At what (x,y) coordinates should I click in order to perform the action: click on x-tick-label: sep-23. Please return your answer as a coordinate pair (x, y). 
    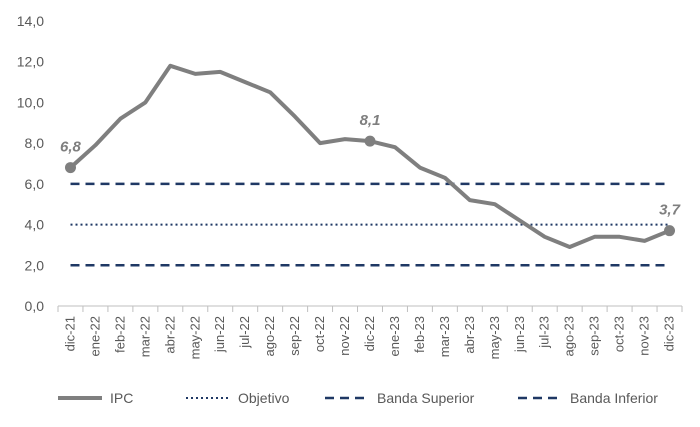
    Looking at the image, I should click on (594, 336).